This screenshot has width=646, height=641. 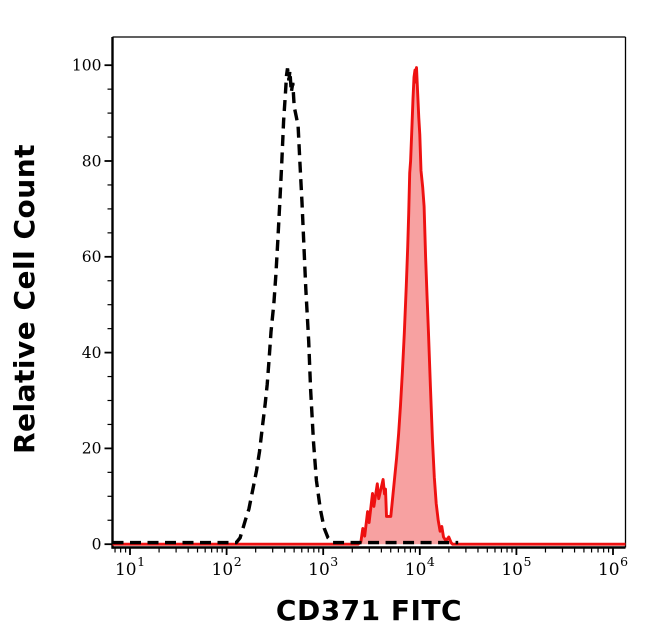 I want to click on x-tick-label: 10¹, so click(x=130, y=567).